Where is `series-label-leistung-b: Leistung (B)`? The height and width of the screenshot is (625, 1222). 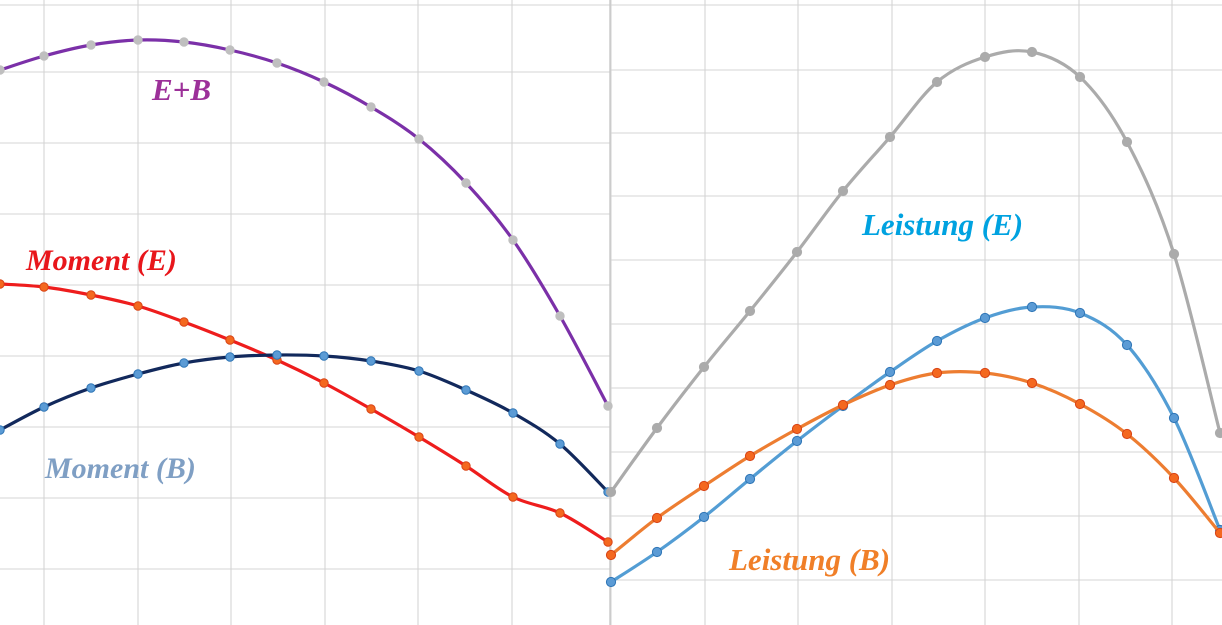 series-label-leistung-b: Leistung (B) is located at coordinates (809, 559).